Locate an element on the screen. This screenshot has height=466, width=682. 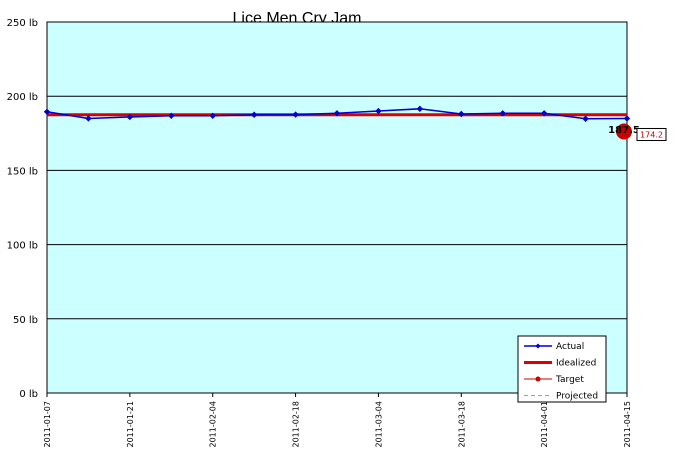
y-tick-label: 250 lb is located at coordinates (22, 23).